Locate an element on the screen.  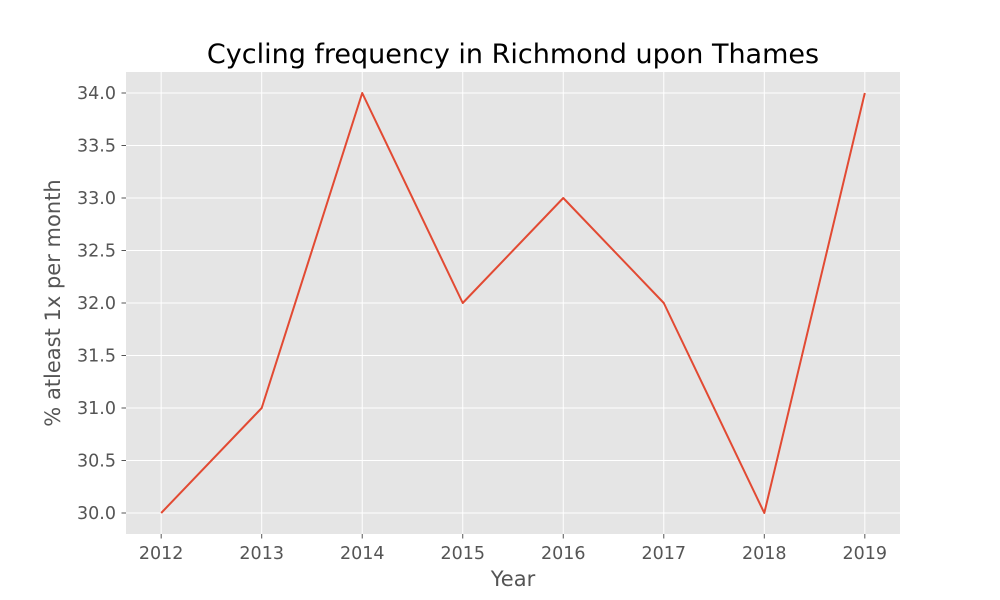
x-tick-label: 2016 is located at coordinates (563, 554).